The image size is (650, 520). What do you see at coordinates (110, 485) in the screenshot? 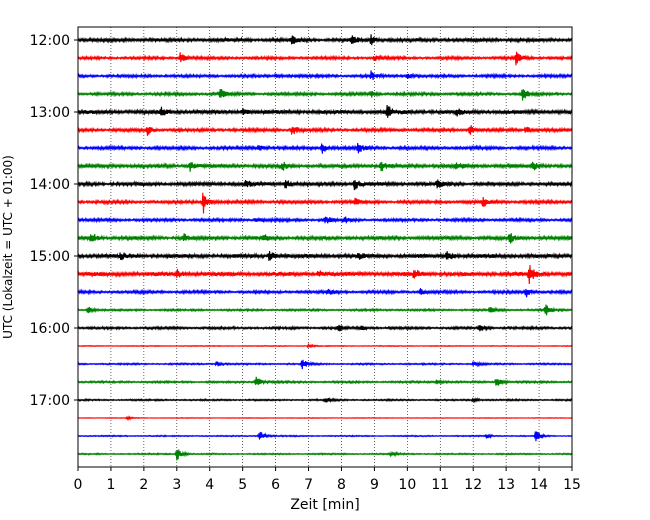
I see `x-tick-label: 1` at bounding box center [110, 485].